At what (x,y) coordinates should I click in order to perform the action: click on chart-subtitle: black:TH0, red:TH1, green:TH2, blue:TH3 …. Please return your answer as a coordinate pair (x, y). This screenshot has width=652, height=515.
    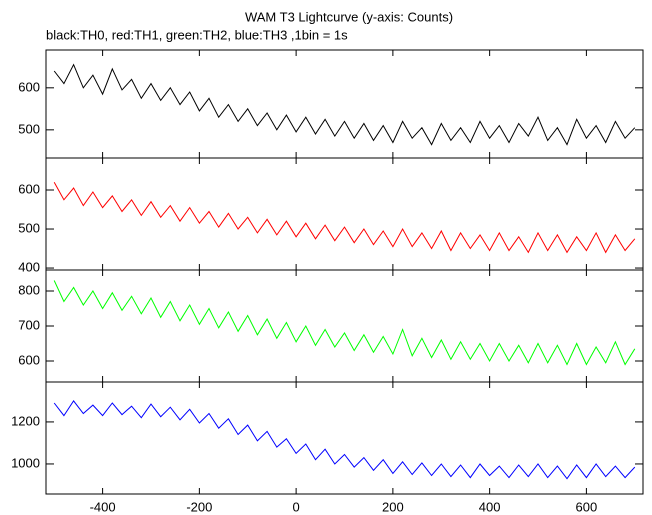
    Looking at the image, I should click on (197, 34).